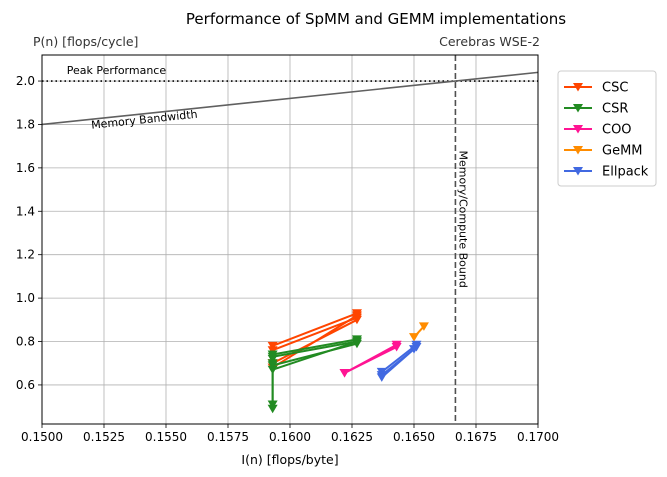  Describe the element at coordinates (476, 437) in the screenshot. I see `x-tick-label: 0.1675` at that location.